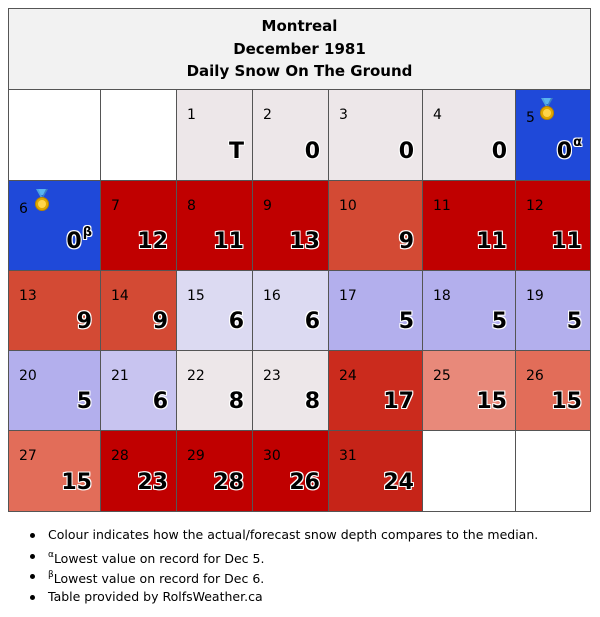 The height and width of the screenshot is (617, 600). What do you see at coordinates (152, 482) in the screenshot?
I see `snow-depth-number: 23` at bounding box center [152, 482].